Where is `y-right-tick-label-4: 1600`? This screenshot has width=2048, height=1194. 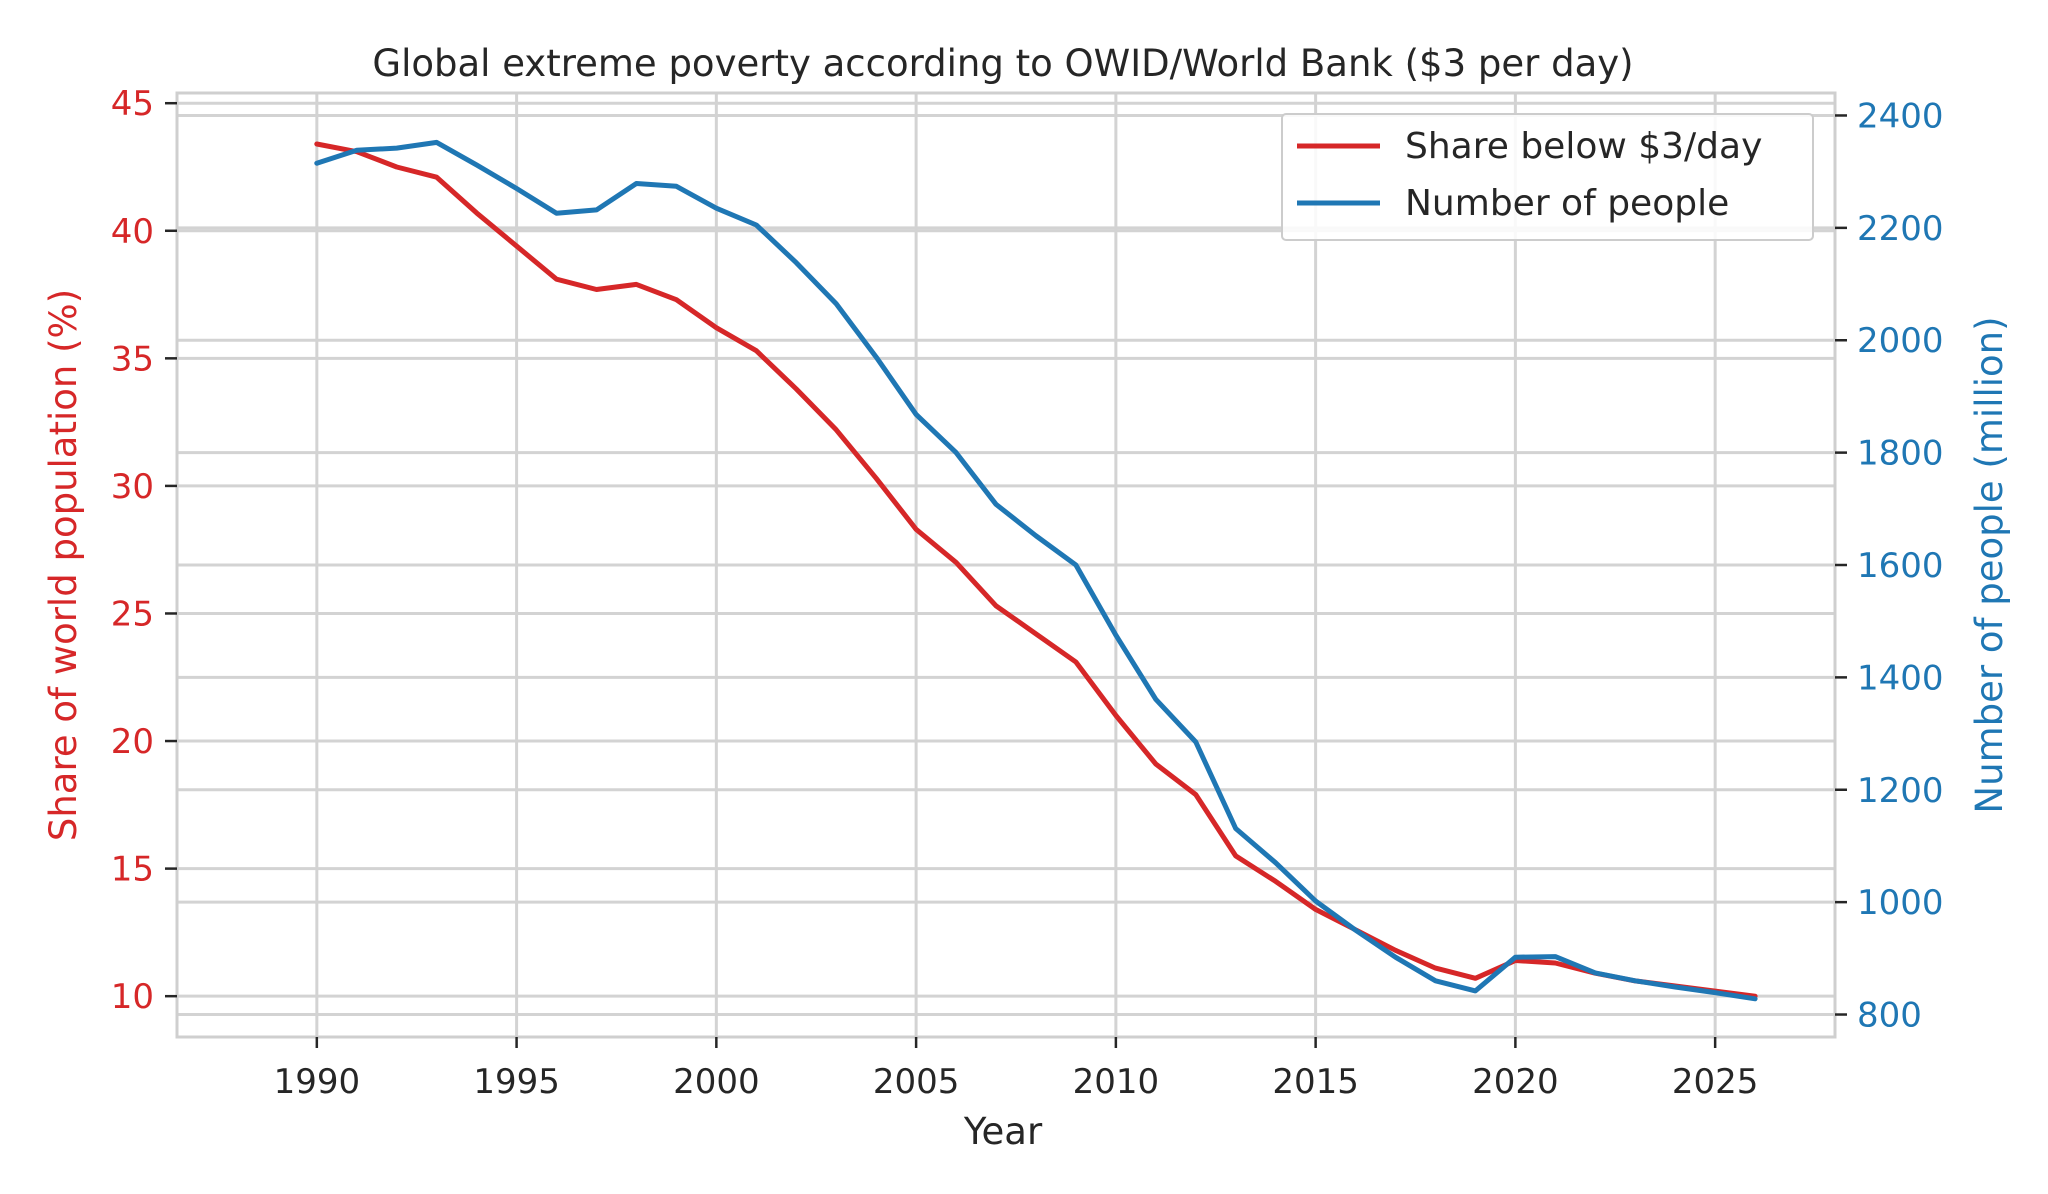 y-right-tick-label-4: 1600 is located at coordinates (1900, 566).